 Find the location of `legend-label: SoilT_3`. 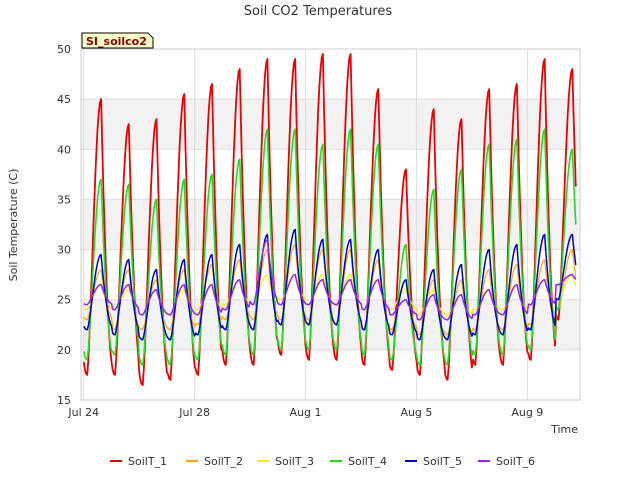

legend-label: SoilT_3 is located at coordinates (294, 461).